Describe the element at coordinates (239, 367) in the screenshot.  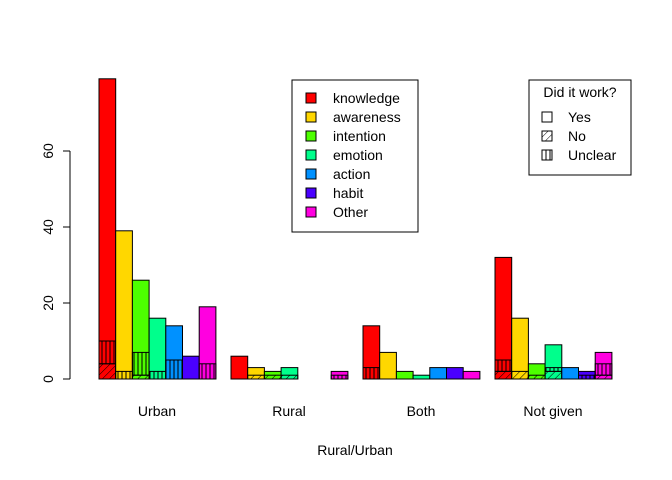
I see `bar-rural-knowledge` at that location.